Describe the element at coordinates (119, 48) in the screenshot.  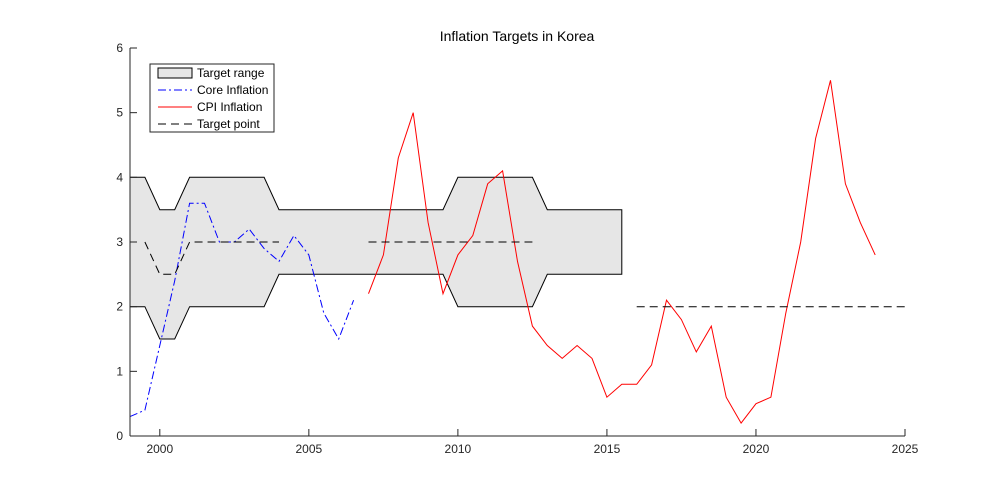
I see `y-tick-label-6: 6` at that location.